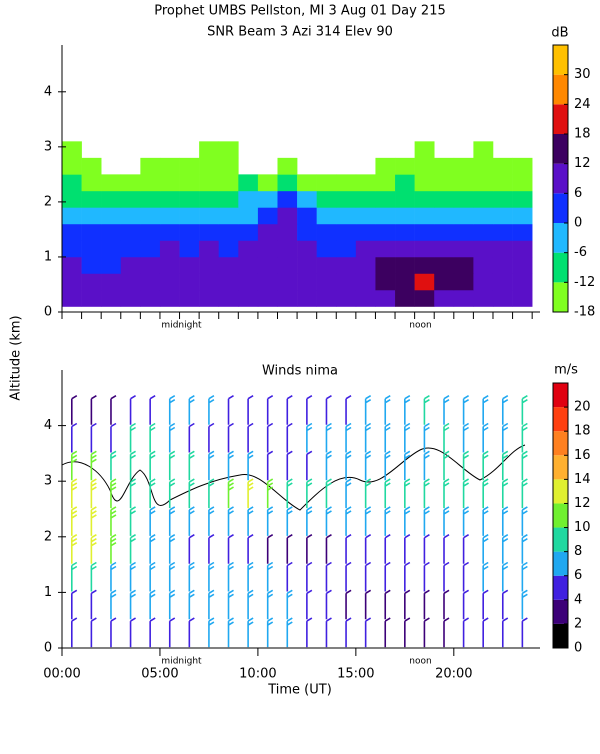 The height and width of the screenshot is (754, 600). I want to click on y-tick-label: 2, so click(48, 201).